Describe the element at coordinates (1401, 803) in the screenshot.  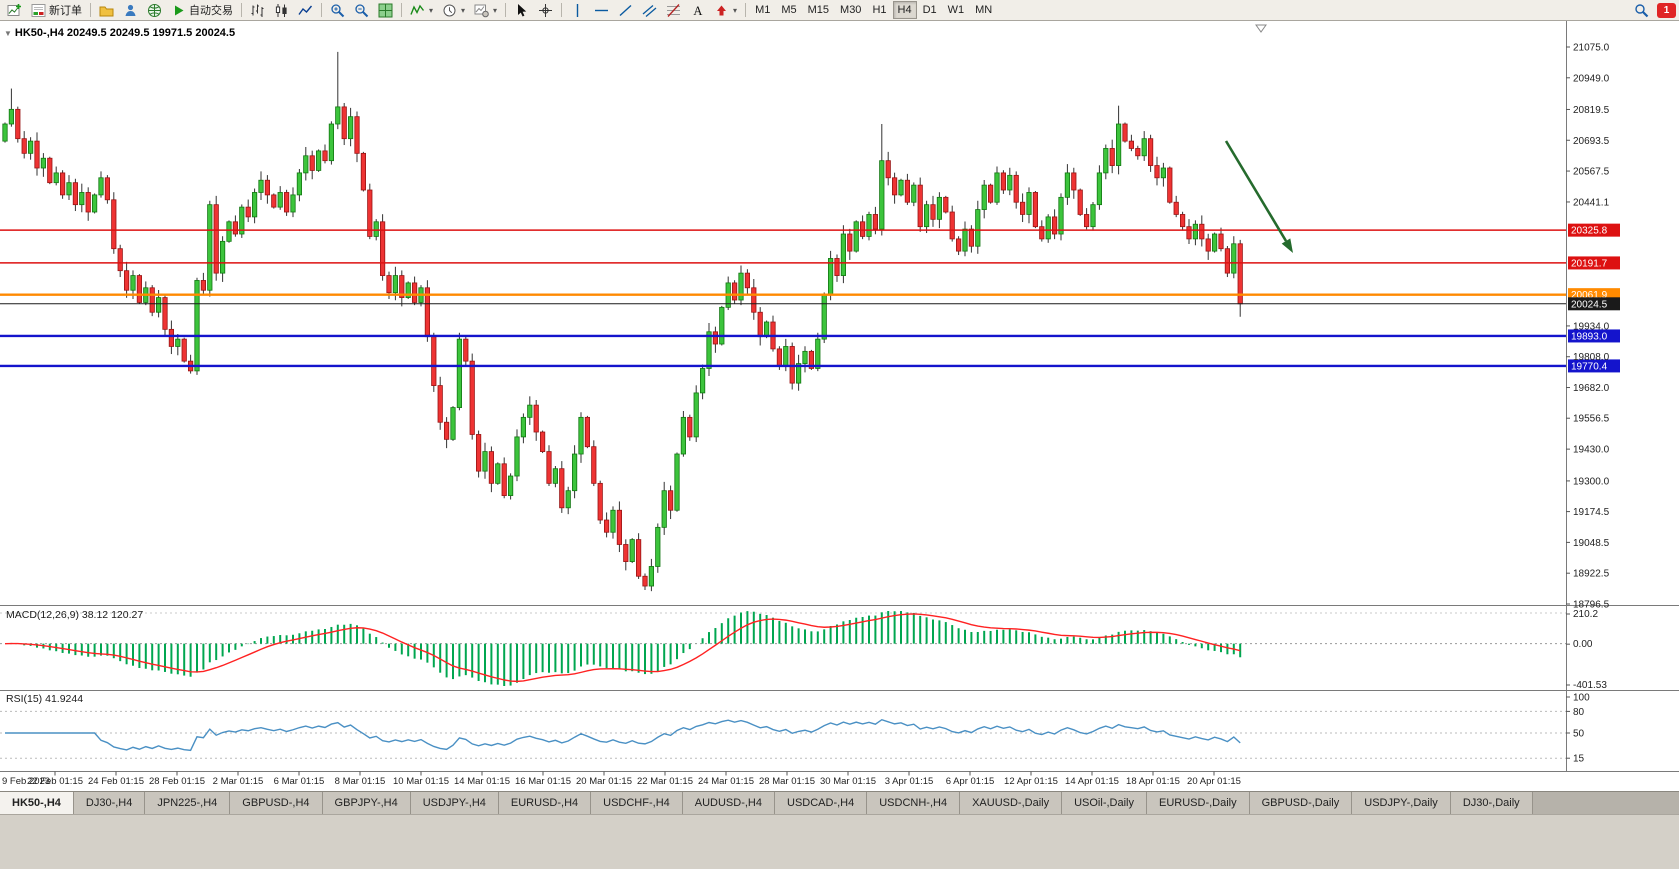
I see `chart-tab-usdjpydaily: USDJPY-,Daily` at that location.